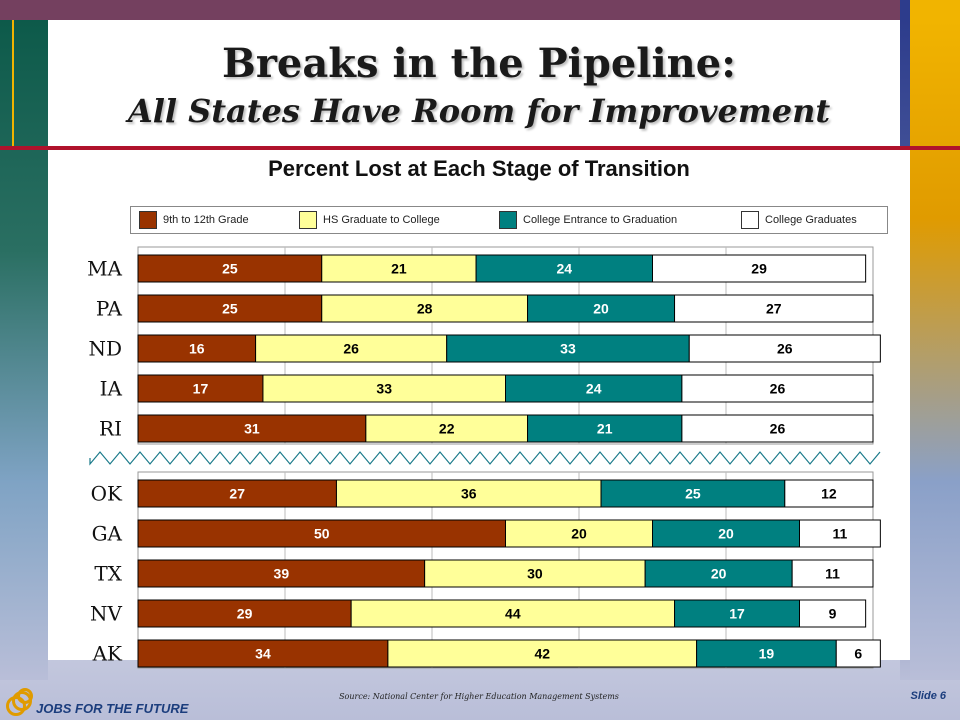 This screenshot has width=960, height=720. Describe the element at coordinates (112, 708) in the screenshot. I see `logo-text: JOBS FOR THE FUTURE` at that location.